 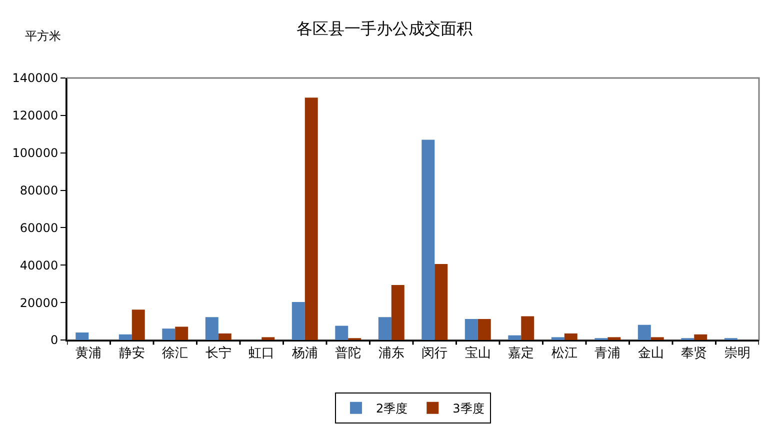 What do you see at coordinates (564, 354) in the screenshot?
I see `x-tick-label: 松江` at bounding box center [564, 354].